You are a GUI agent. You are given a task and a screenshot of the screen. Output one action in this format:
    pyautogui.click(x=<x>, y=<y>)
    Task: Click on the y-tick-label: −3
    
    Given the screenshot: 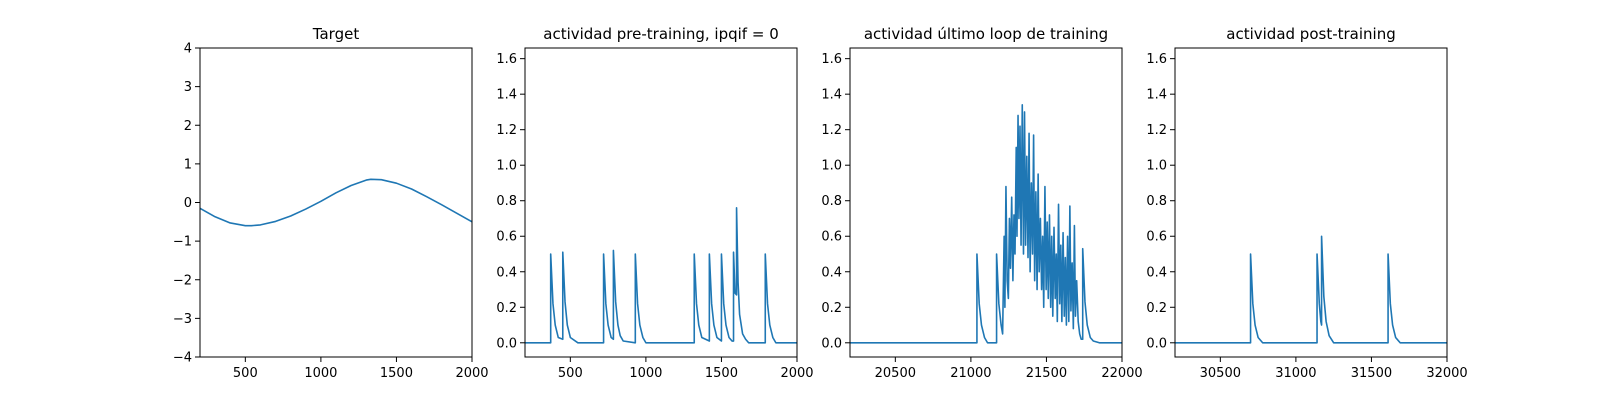 What is the action you would take?
    pyautogui.click(x=182, y=319)
    